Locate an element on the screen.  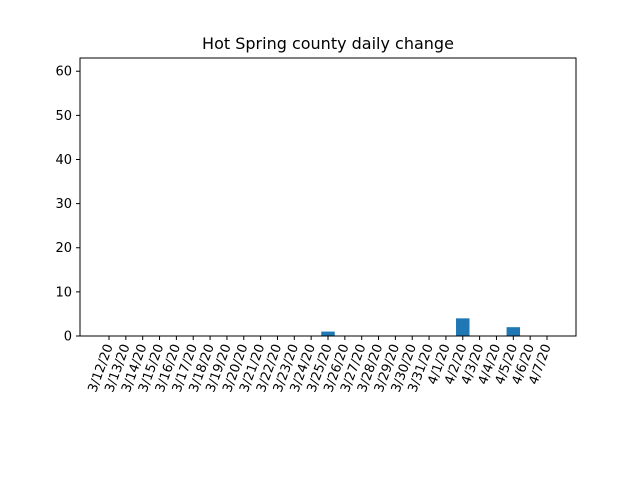
bar-4/2/20 is located at coordinates (463, 327).